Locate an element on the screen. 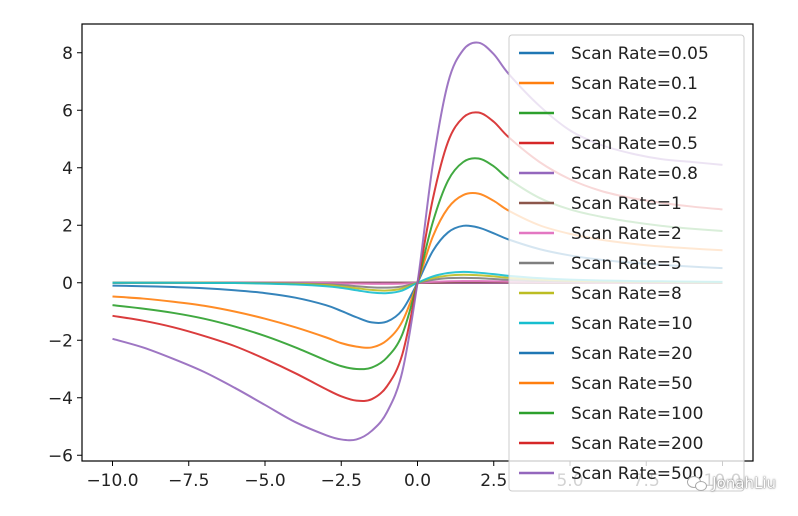  y-tick-label: 8 is located at coordinates (67, 54).